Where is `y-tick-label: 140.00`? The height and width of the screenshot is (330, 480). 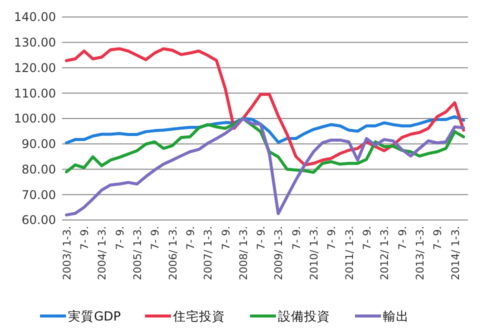 y-tick-label: 140.00 is located at coordinates (35, 17).